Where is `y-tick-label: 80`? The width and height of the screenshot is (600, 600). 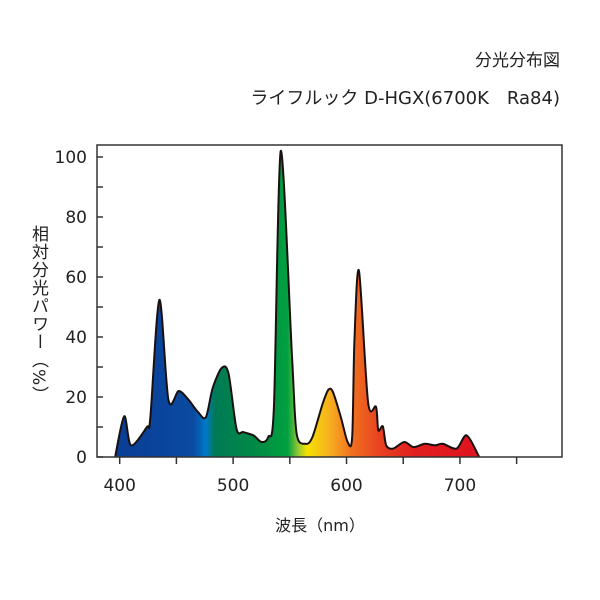 y-tick-label: 80 is located at coordinates (76, 218).